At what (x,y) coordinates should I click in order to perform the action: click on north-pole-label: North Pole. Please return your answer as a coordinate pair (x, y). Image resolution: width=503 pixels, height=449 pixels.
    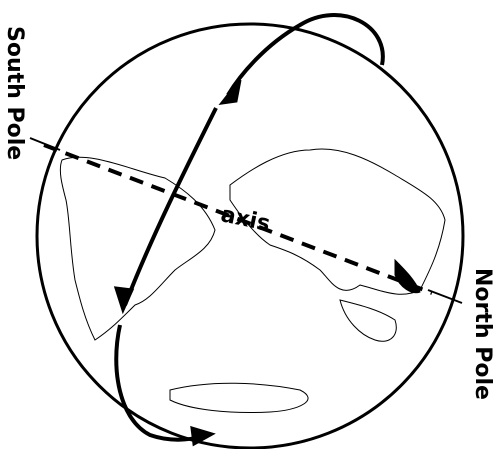
    Looking at the image, I should click on (482, 334).